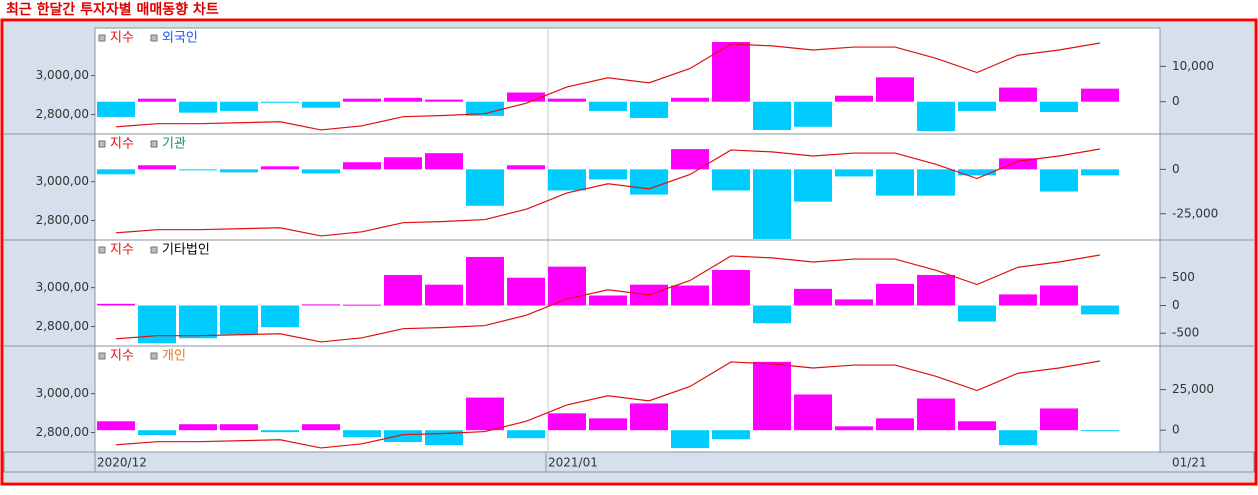 This screenshot has width=1258, height=495. What do you see at coordinates (180, 38) in the screenshot?
I see `legend-series: 외국인` at bounding box center [180, 38].